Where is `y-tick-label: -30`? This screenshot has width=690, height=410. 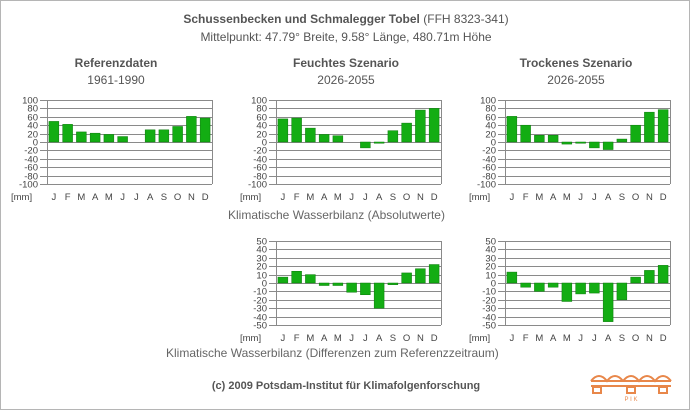 y-tick-label: -30 is located at coordinates (489, 309).